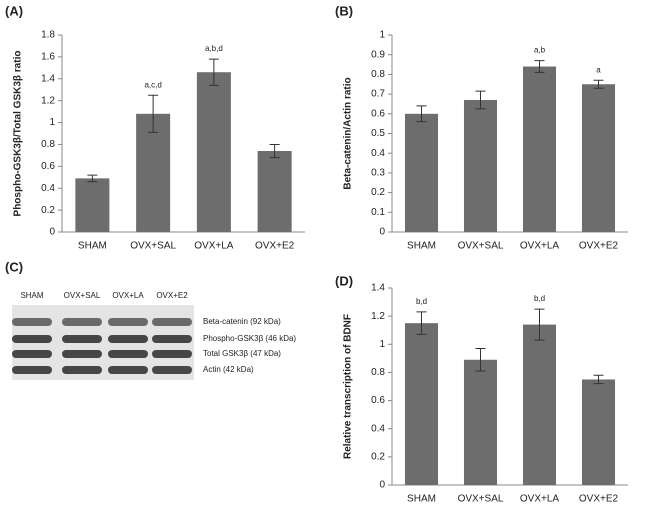 The height and width of the screenshot is (513, 645). Describe the element at coordinates (228, 369) in the screenshot. I see `row-label: Actin (42 kDa)` at that location.